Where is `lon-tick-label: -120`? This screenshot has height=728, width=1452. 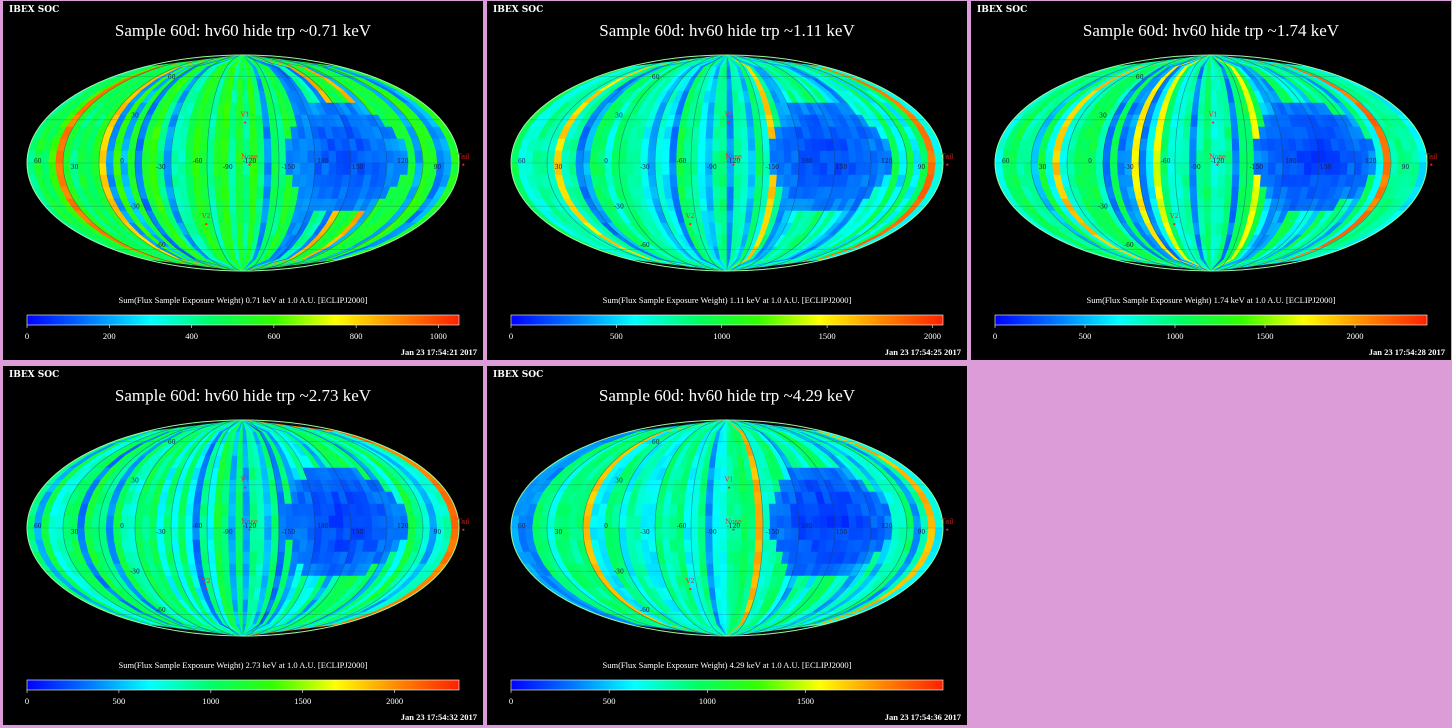 lon-tick-label: -120 is located at coordinates (1218, 161).